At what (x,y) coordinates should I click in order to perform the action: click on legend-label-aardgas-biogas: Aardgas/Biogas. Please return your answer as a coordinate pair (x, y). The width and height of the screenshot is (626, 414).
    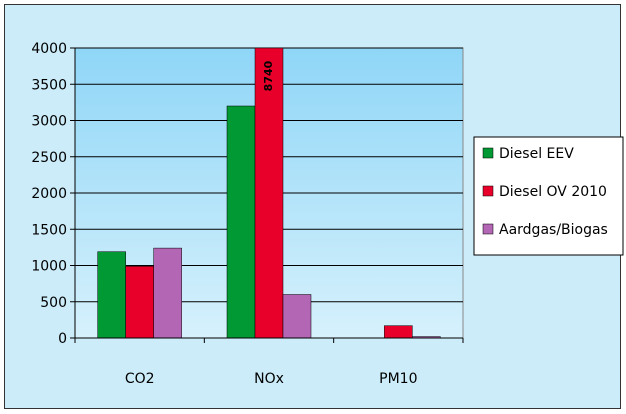
    Looking at the image, I should click on (553, 230).